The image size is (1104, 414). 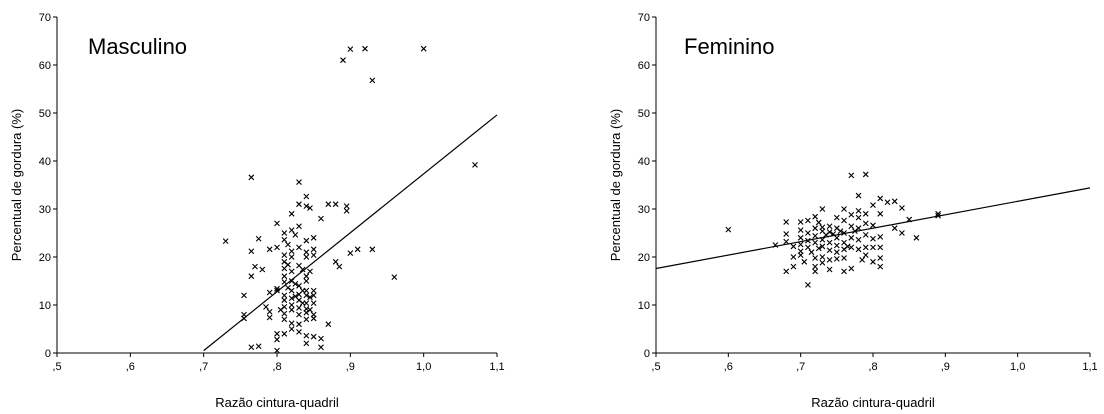 What do you see at coordinates (137, 46) in the screenshot?
I see `chart-title: Masculino` at bounding box center [137, 46].